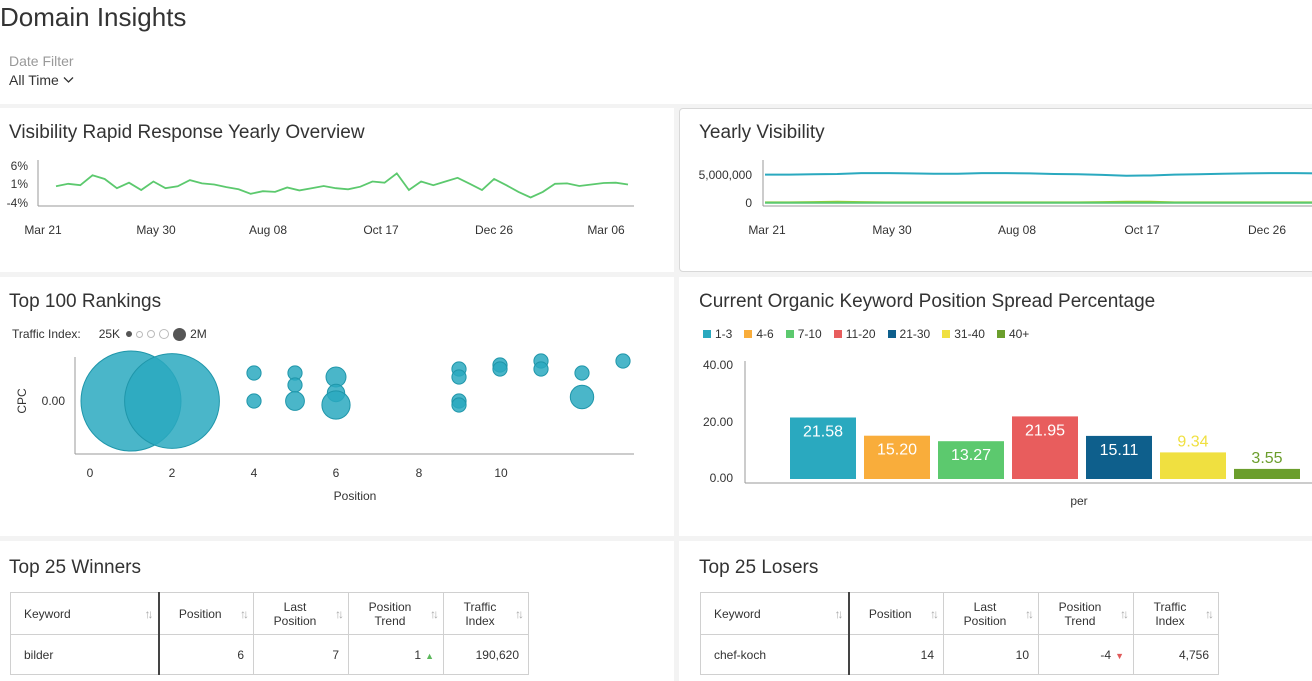  Describe the element at coordinates (1045, 430) in the screenshot. I see `bar-value-label: 21.95` at that location.